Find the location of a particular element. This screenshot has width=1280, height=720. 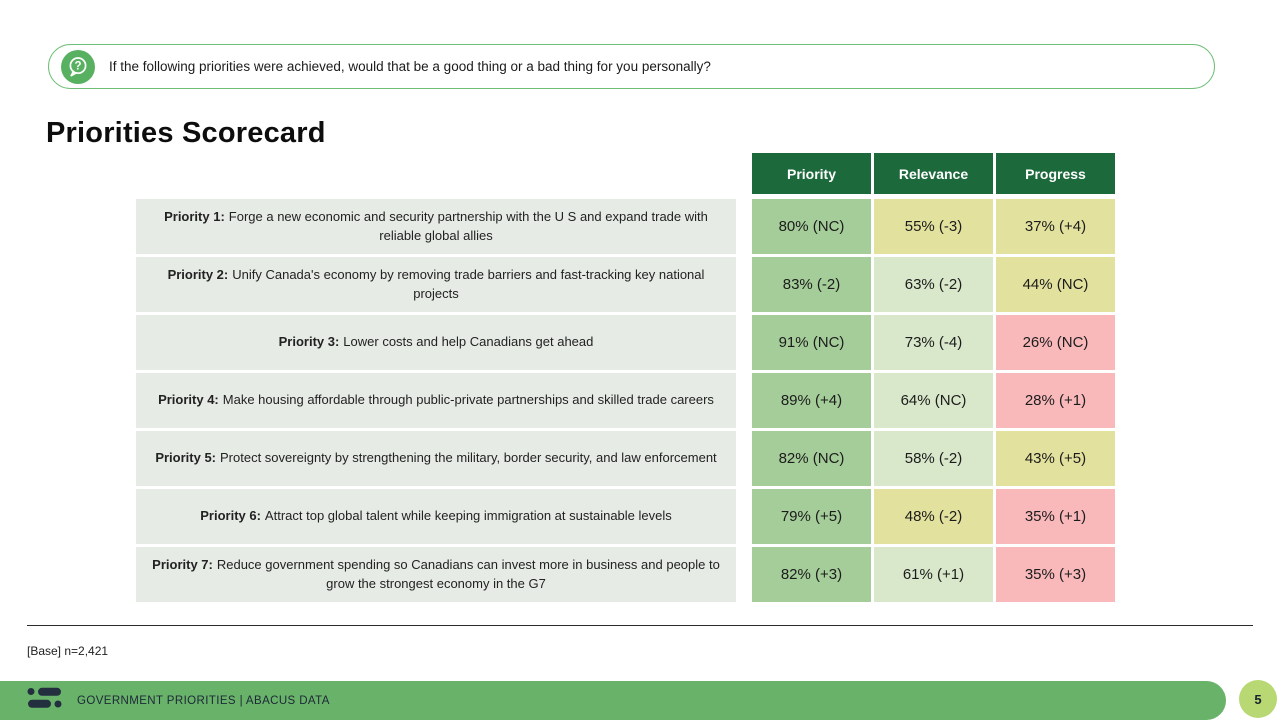

progress-score-cell: 26% (NC) is located at coordinates (1055, 342).